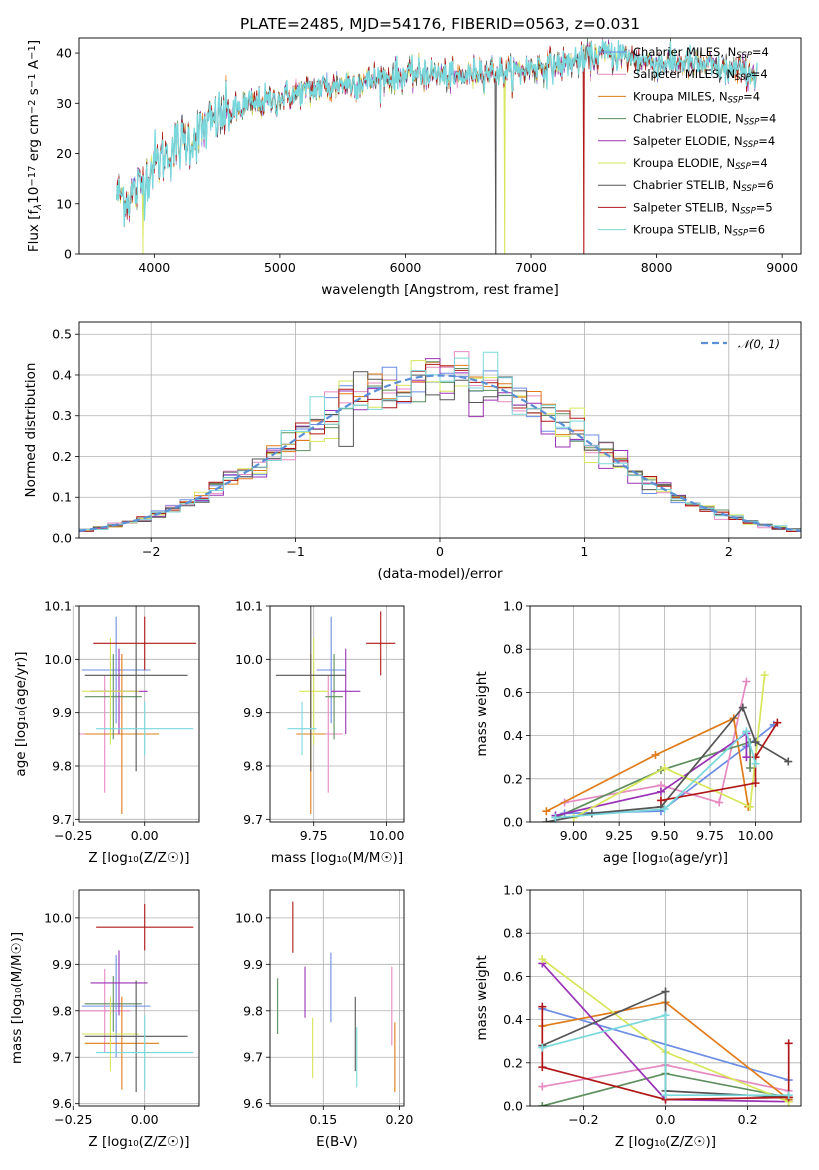  What do you see at coordinates (765, 185) in the screenshot?
I see `legend-tail: =6` at bounding box center [765, 185].